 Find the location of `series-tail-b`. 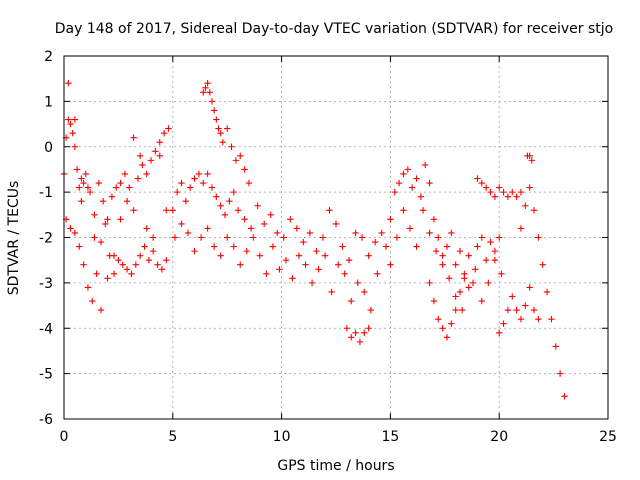

series-tail-b is located at coordinates (116, 260).